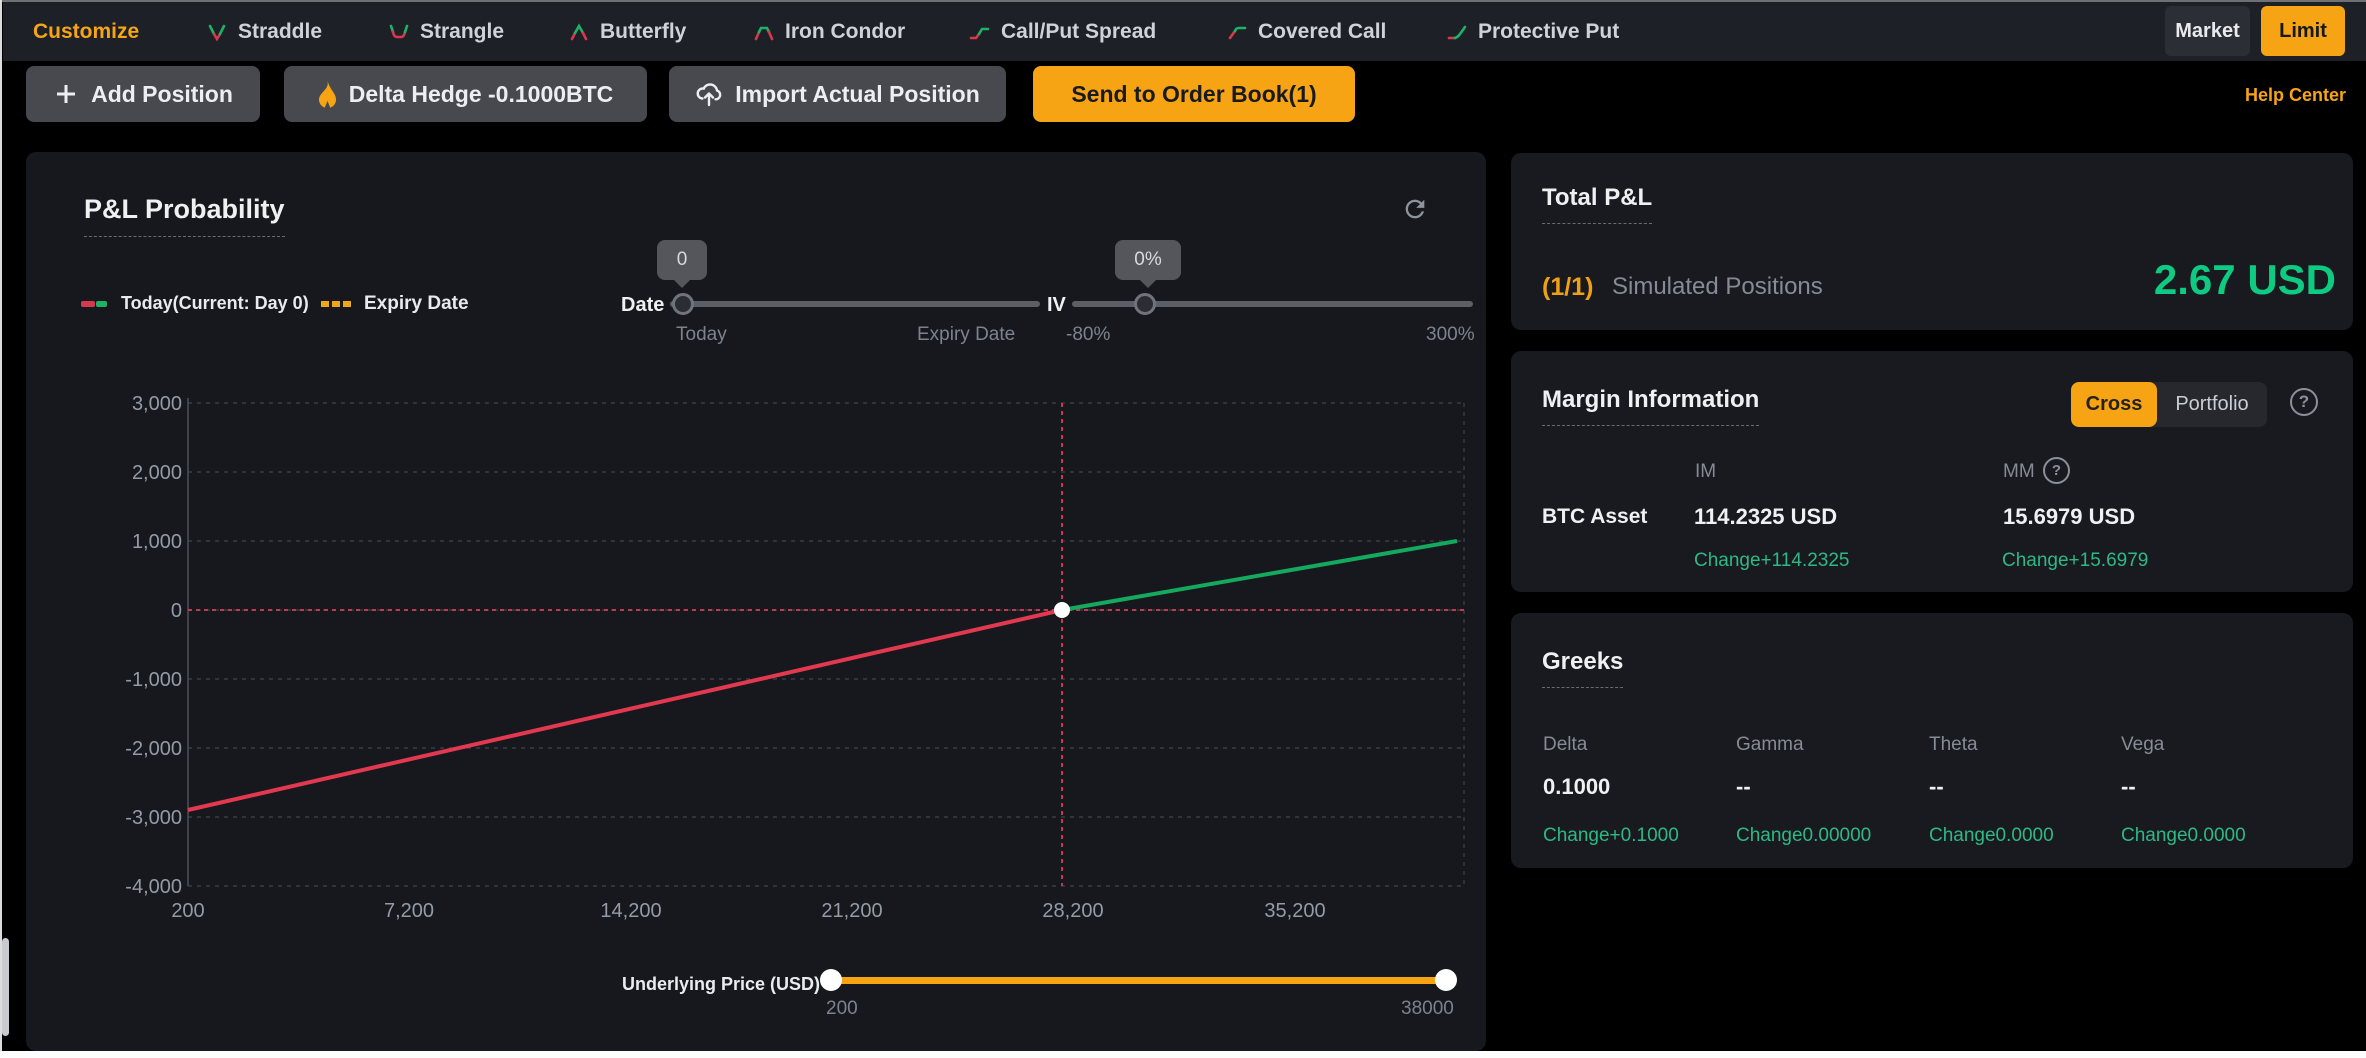 The image size is (2366, 1058). I want to click on svg-text: 3,000, so click(157, 404).